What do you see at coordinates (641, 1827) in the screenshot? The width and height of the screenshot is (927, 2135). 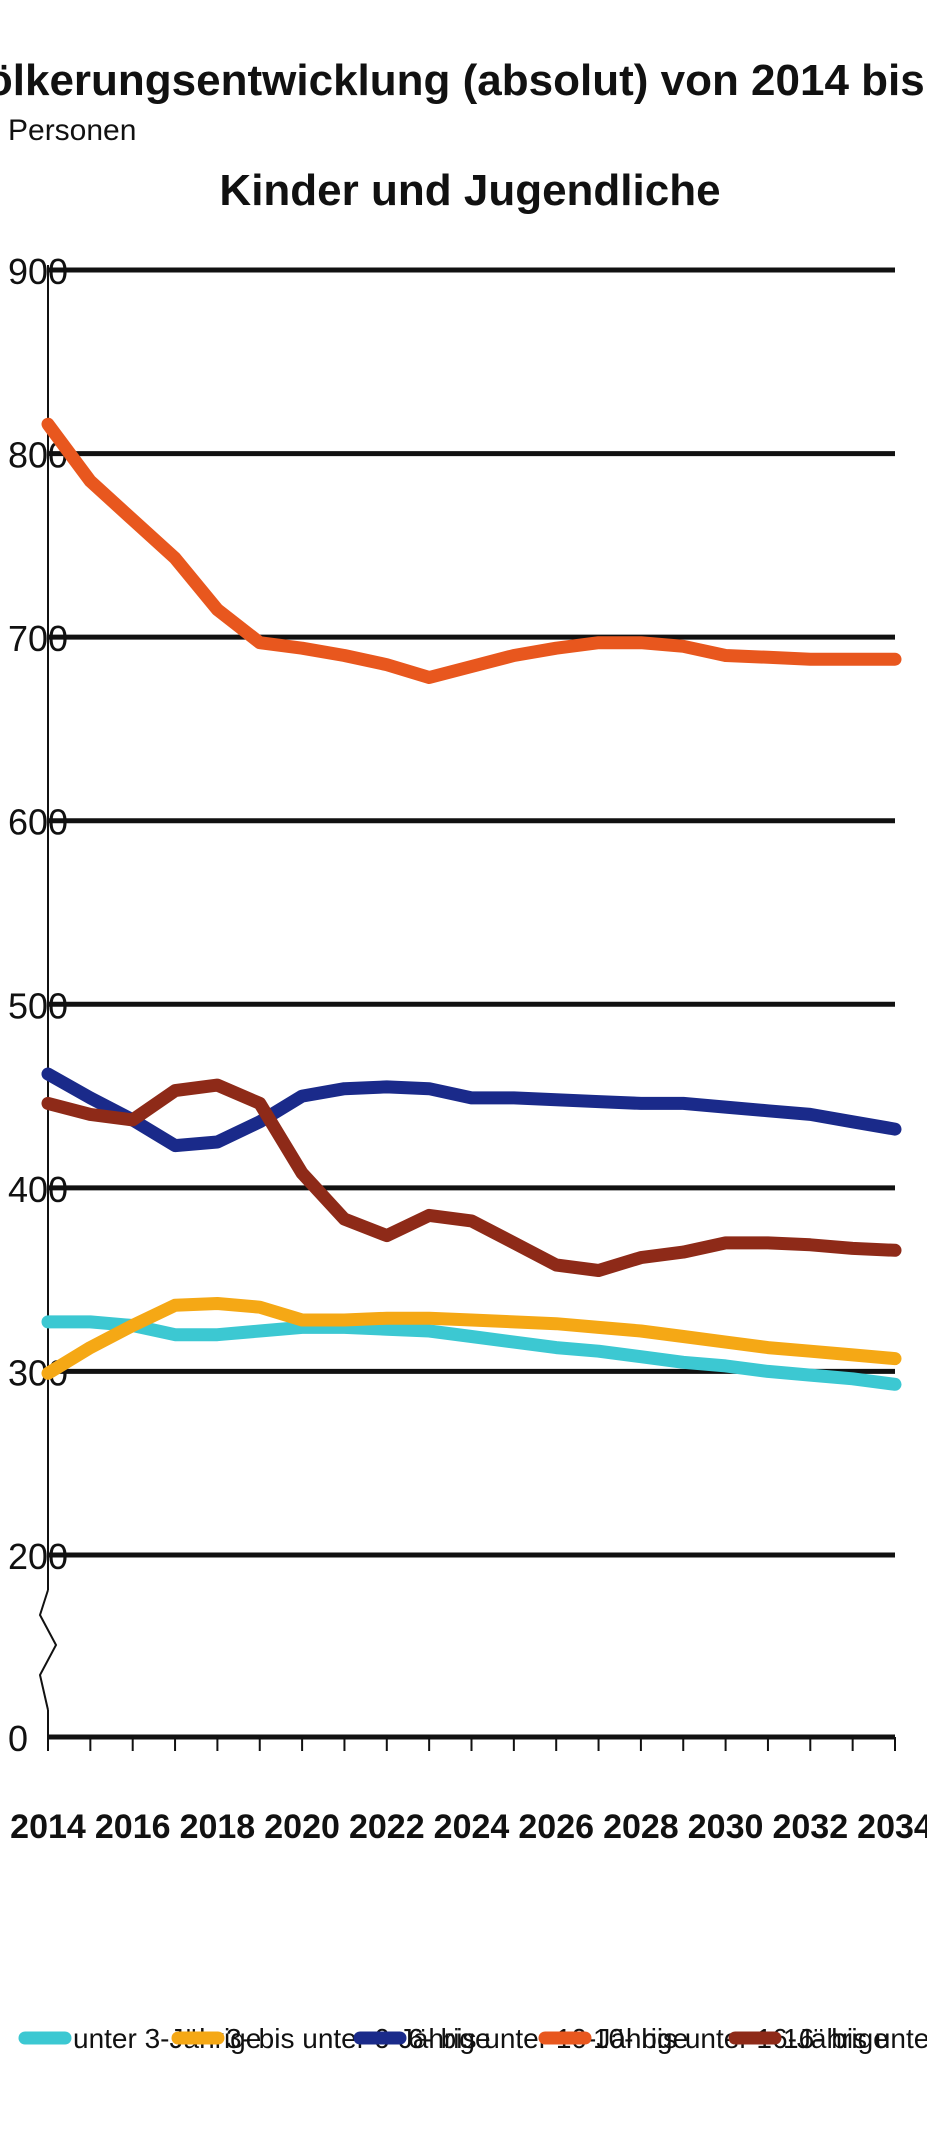 I see `x-tick-label: 2028` at bounding box center [641, 1827].